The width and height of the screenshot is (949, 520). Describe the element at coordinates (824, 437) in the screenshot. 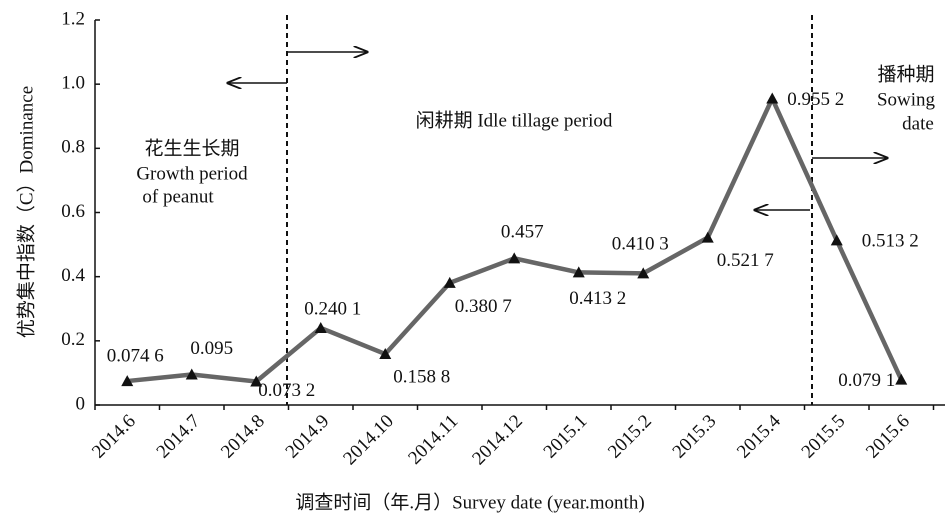

I see `x-tick-label: 2015.5` at that location.